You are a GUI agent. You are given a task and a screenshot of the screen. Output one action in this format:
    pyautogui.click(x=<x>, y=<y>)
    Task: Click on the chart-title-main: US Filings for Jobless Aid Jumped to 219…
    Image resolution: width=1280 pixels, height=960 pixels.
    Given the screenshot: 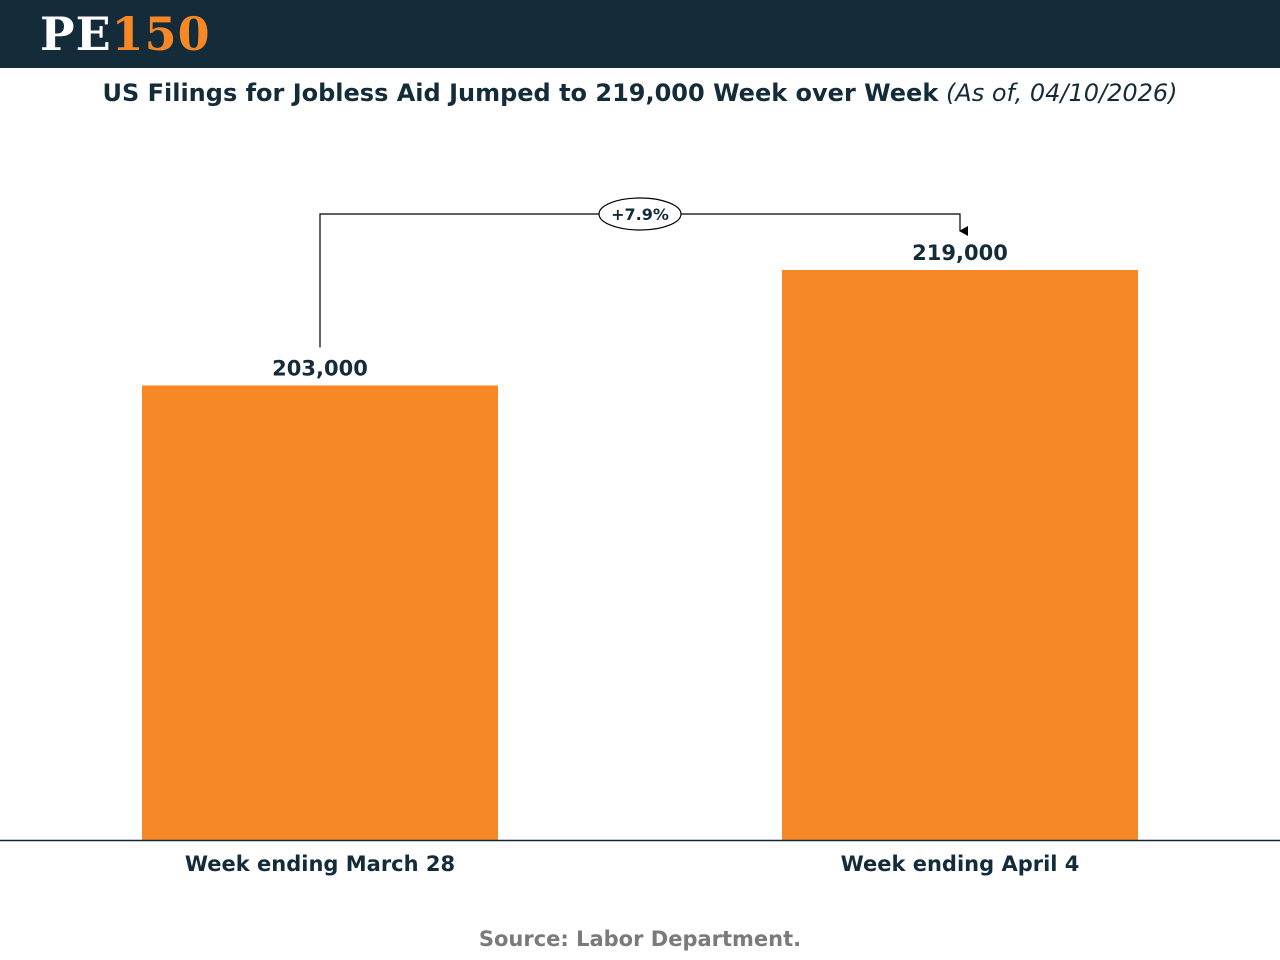 What is the action you would take?
    pyautogui.click(x=520, y=93)
    